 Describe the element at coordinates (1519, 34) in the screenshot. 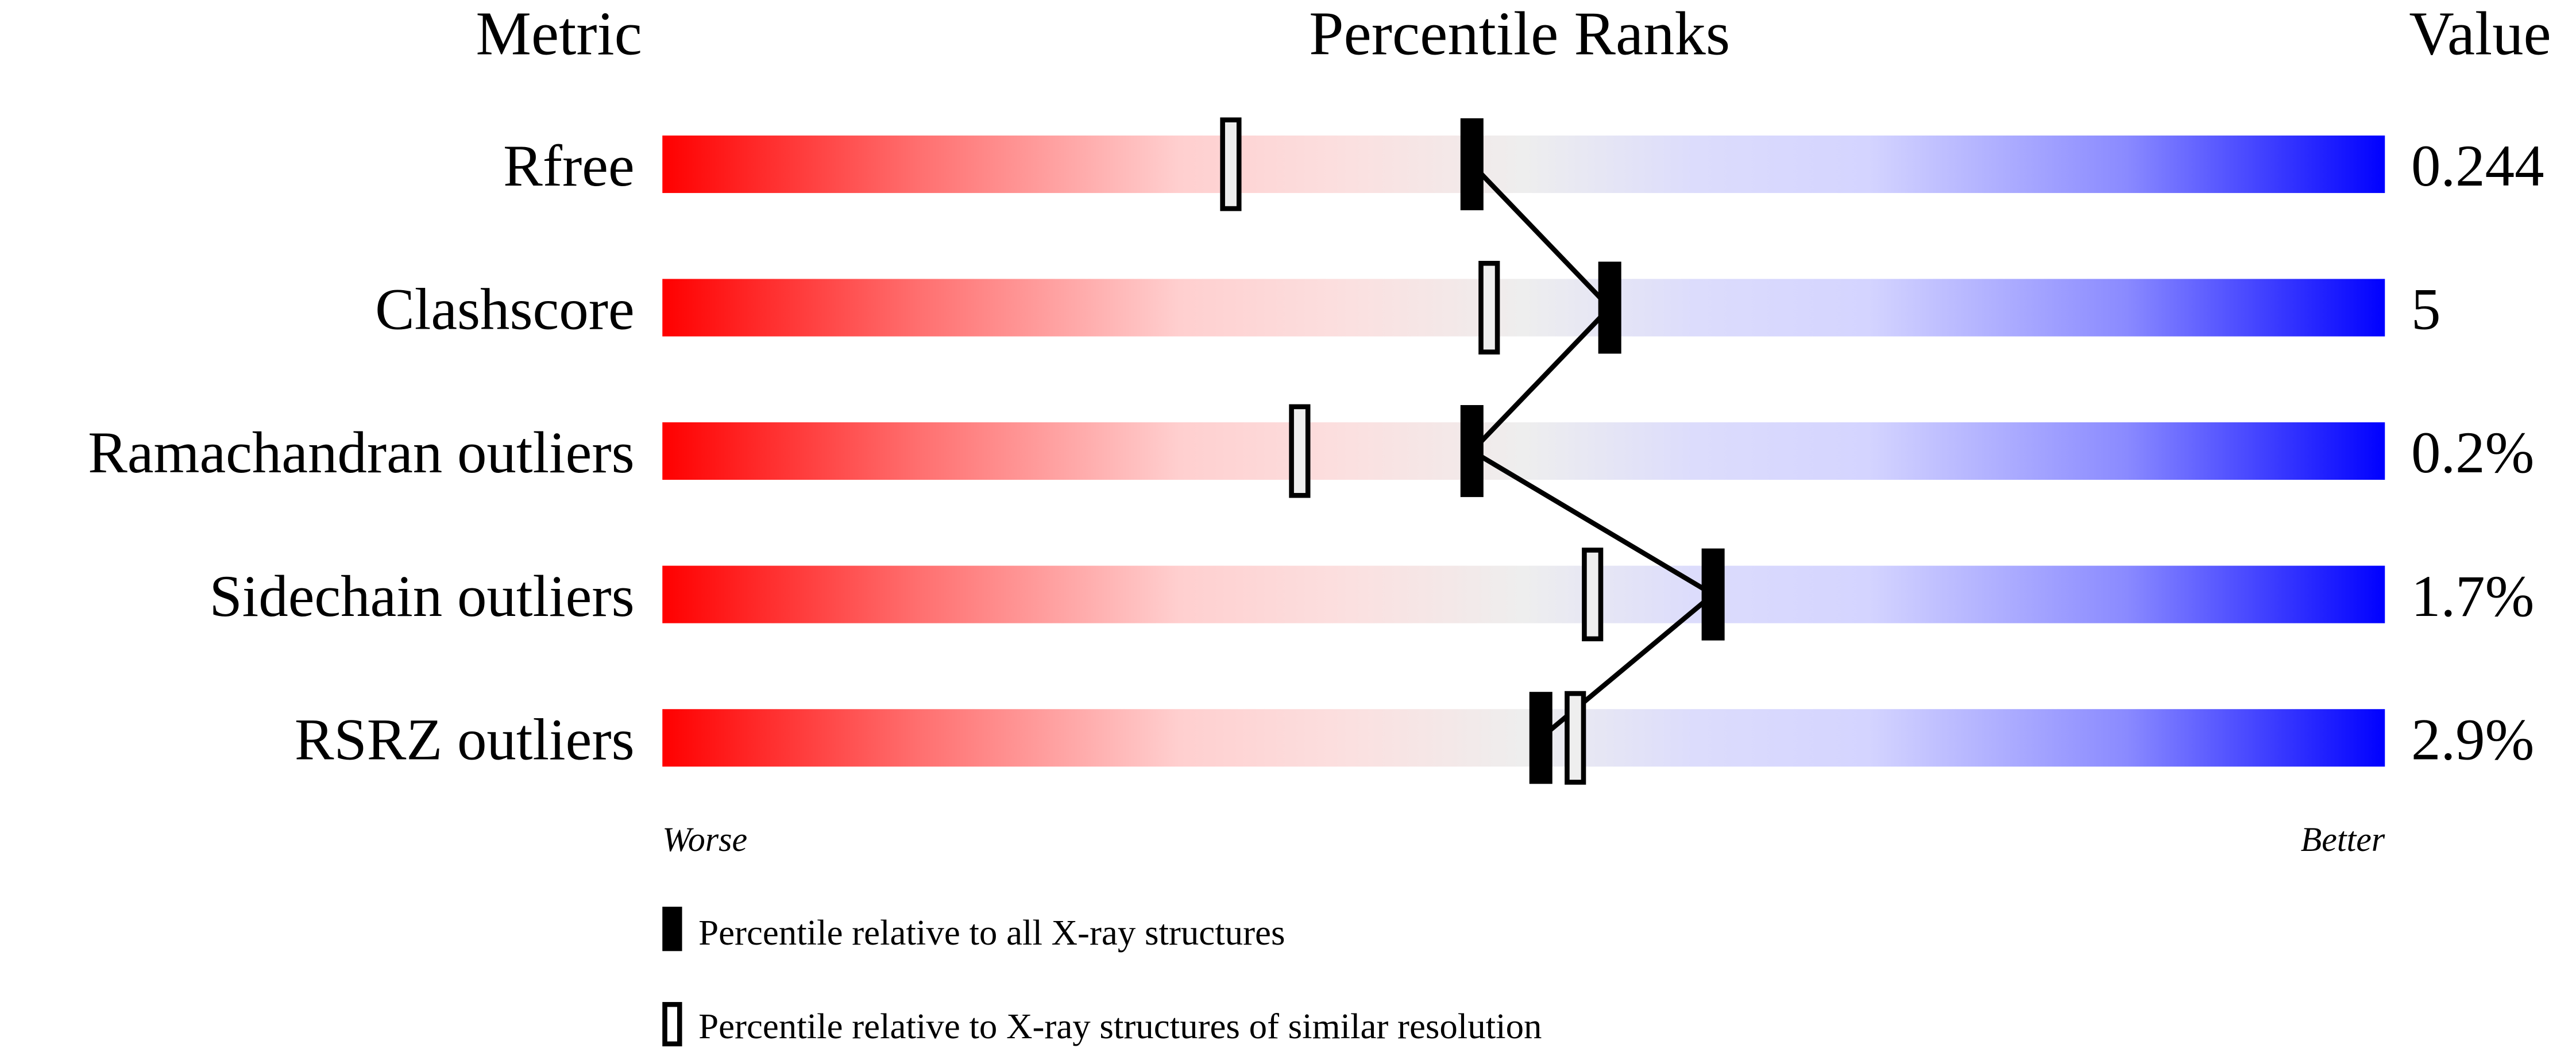

I see `chart-title: Percentile Ranks` at that location.